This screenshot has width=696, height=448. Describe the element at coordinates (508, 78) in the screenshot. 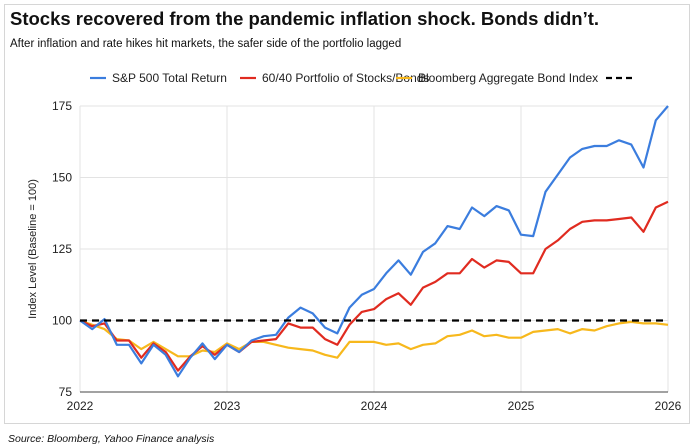

I see `legend-label: Bloomberg Aggregate Bond Index` at that location.